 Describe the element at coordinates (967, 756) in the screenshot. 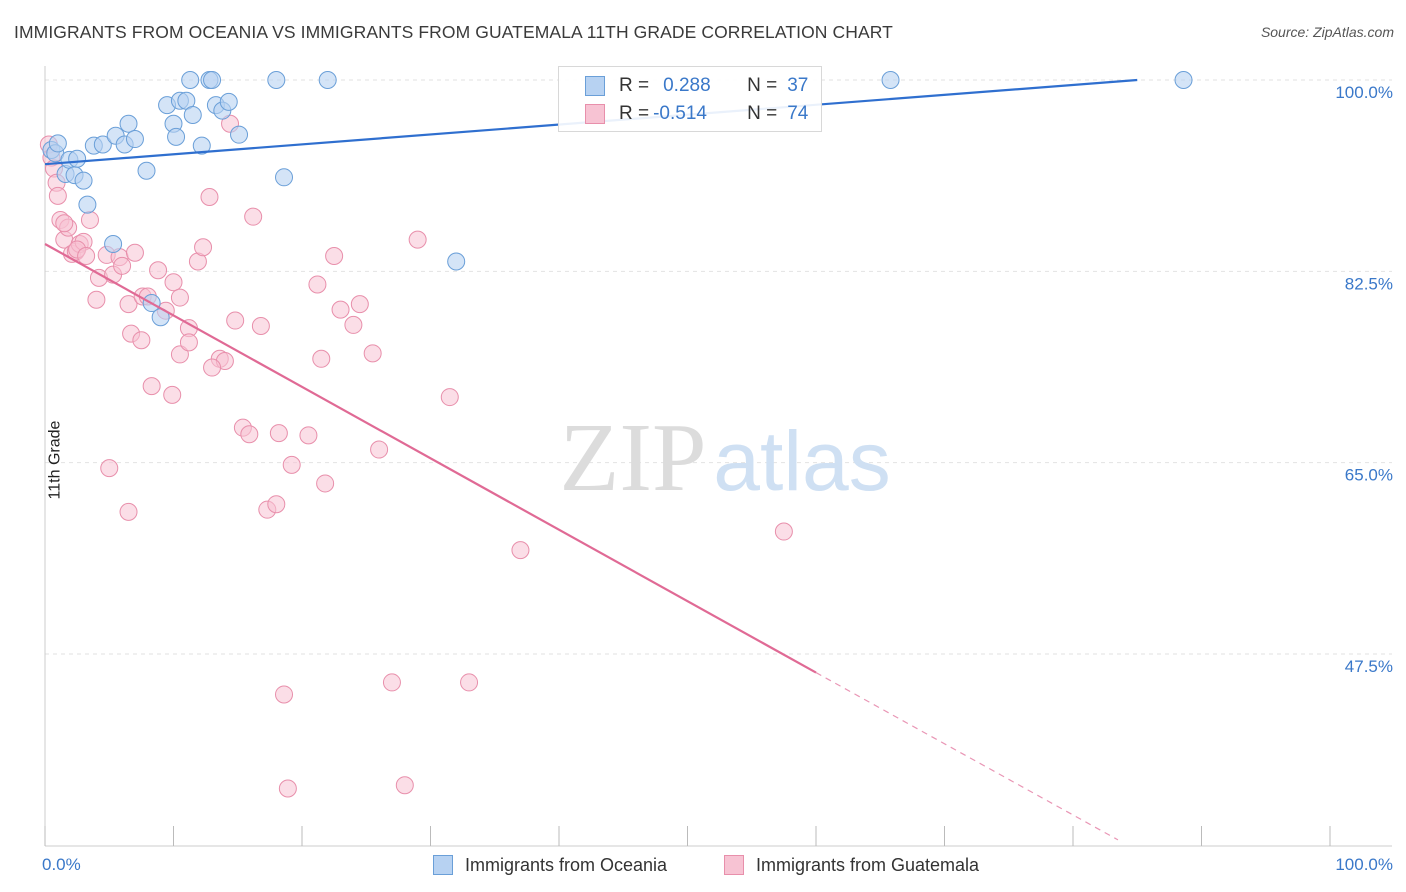

I see `guatemala-trend-extension` at that location.